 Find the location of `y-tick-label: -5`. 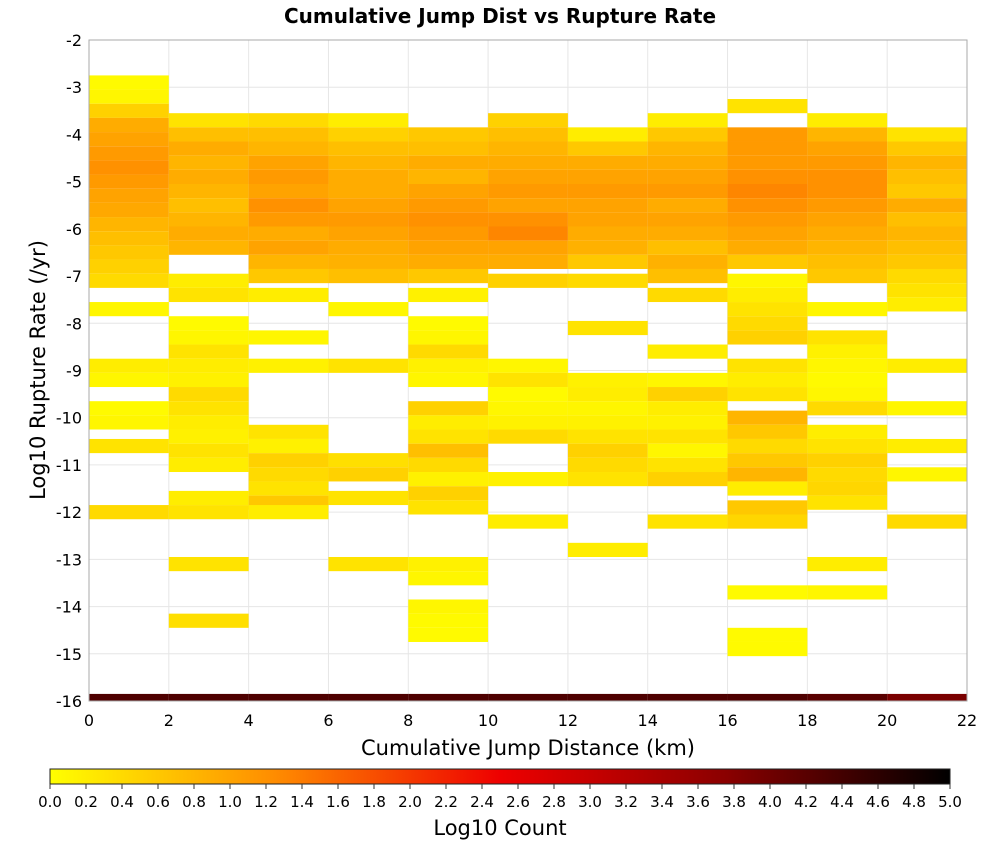

y-tick-label: -5 is located at coordinates (74, 182).